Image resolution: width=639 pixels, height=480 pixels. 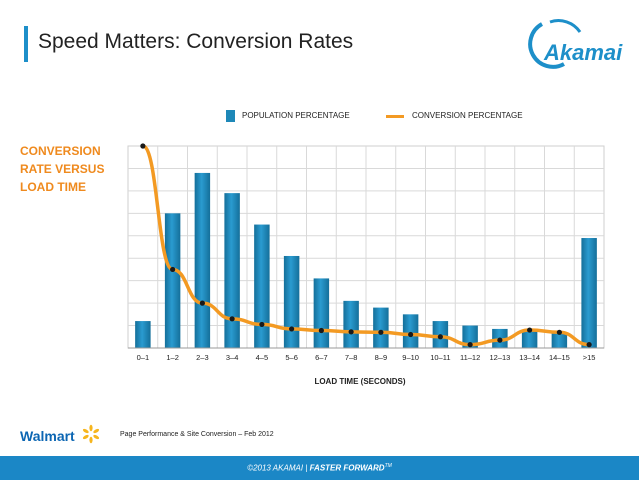 What do you see at coordinates (347, 468) in the screenshot?
I see `footer-tagline: FASTER FORWARD` at bounding box center [347, 468].